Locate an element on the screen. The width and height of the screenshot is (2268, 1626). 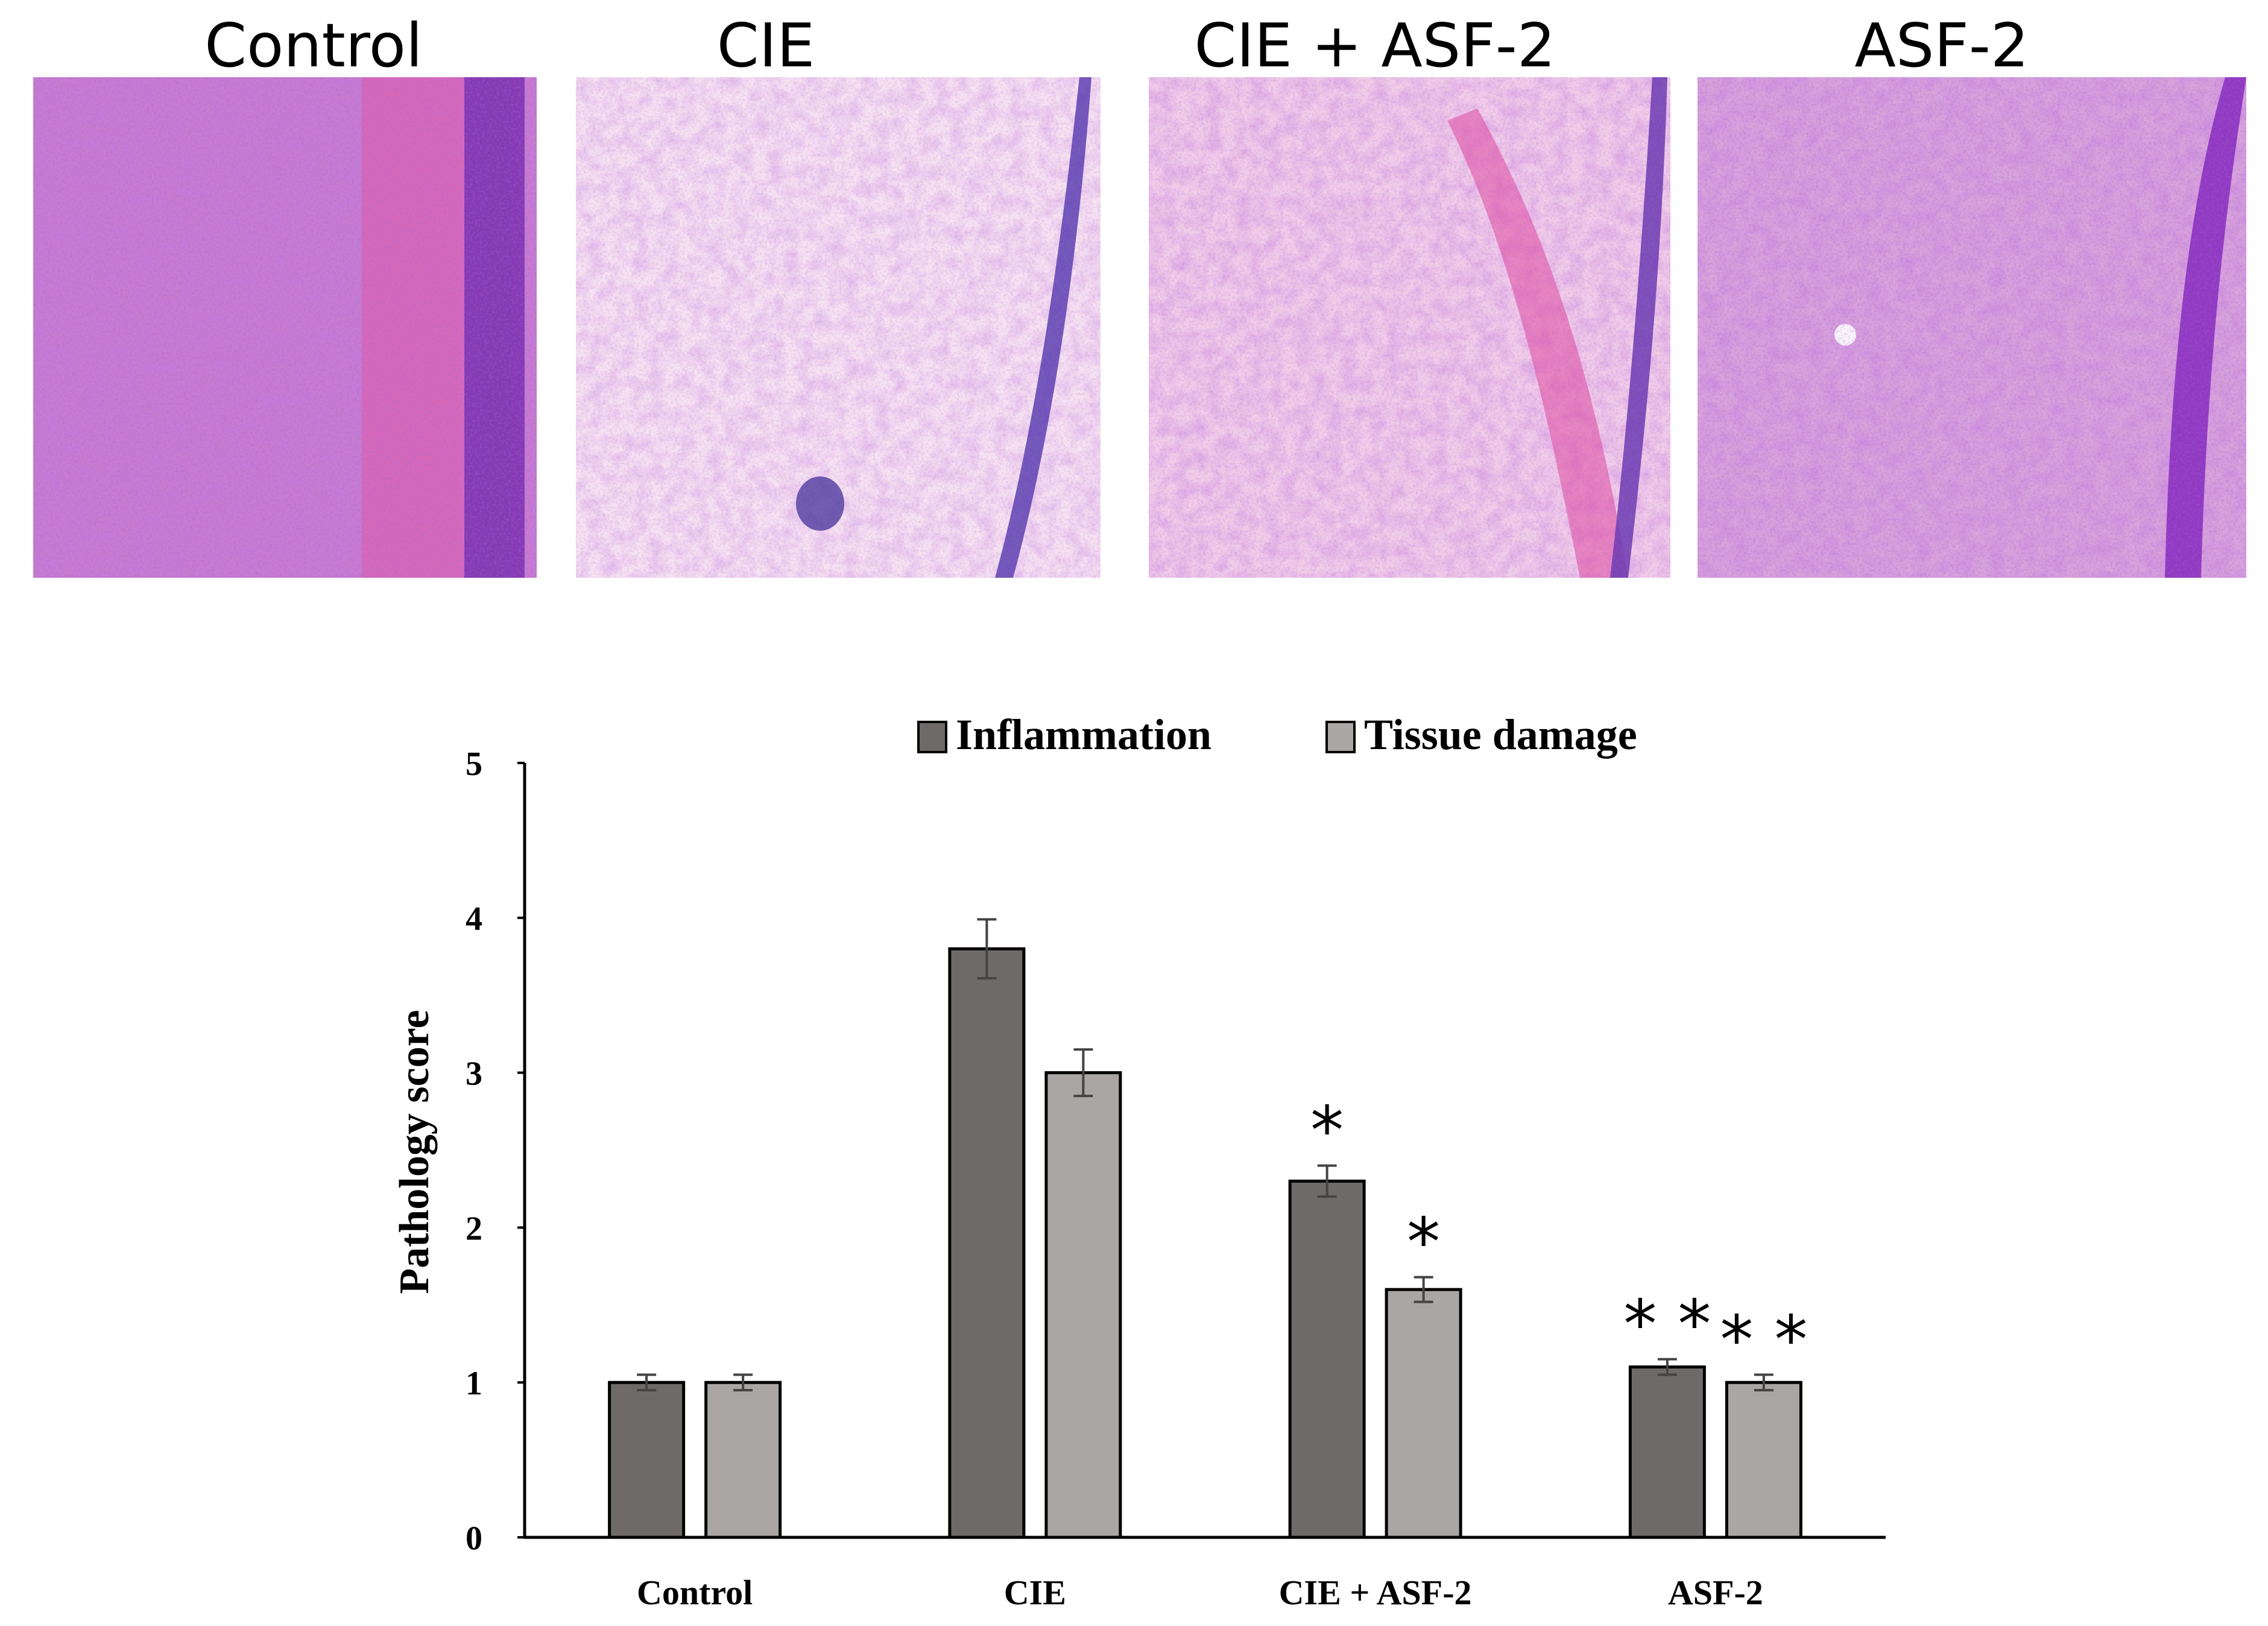
bar-tissue-damage-cie is located at coordinates (1083, 1305).